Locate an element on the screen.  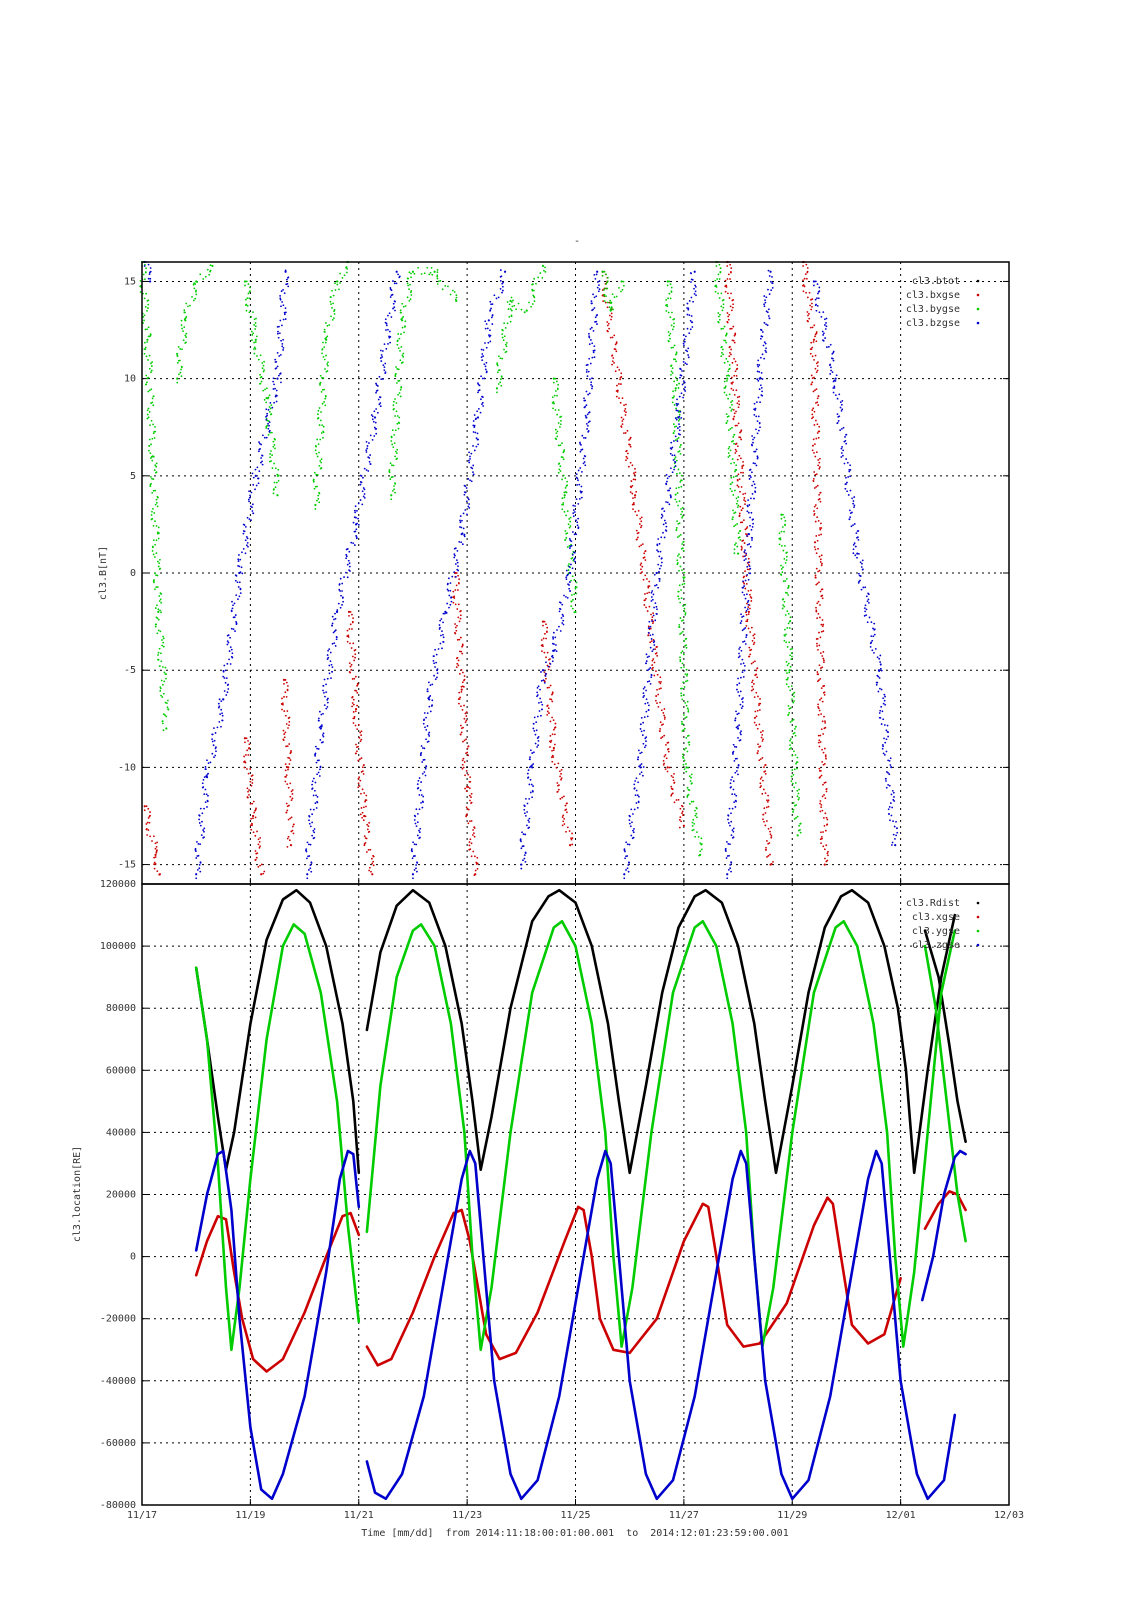
legend-label: cl3.bxgse is located at coordinates (933, 295).